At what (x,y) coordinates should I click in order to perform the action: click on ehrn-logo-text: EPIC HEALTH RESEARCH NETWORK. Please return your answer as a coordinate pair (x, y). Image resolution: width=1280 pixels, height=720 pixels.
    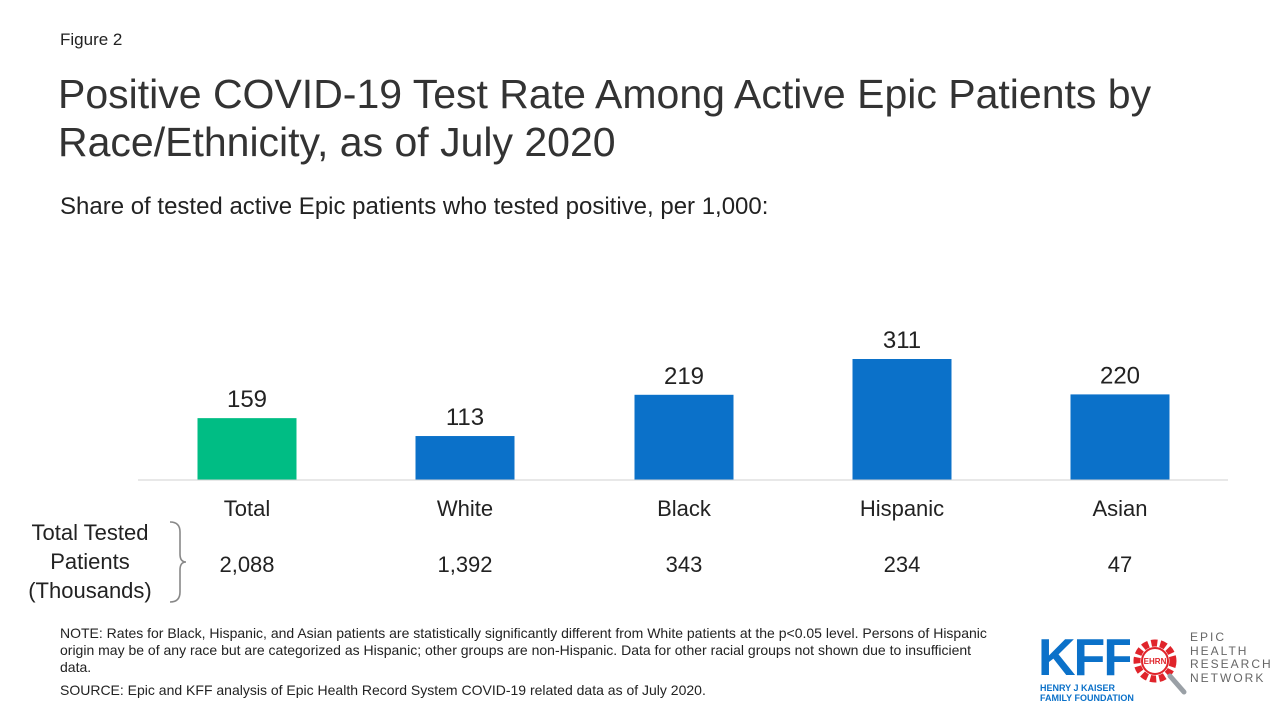
    Looking at the image, I should click on (1231, 657).